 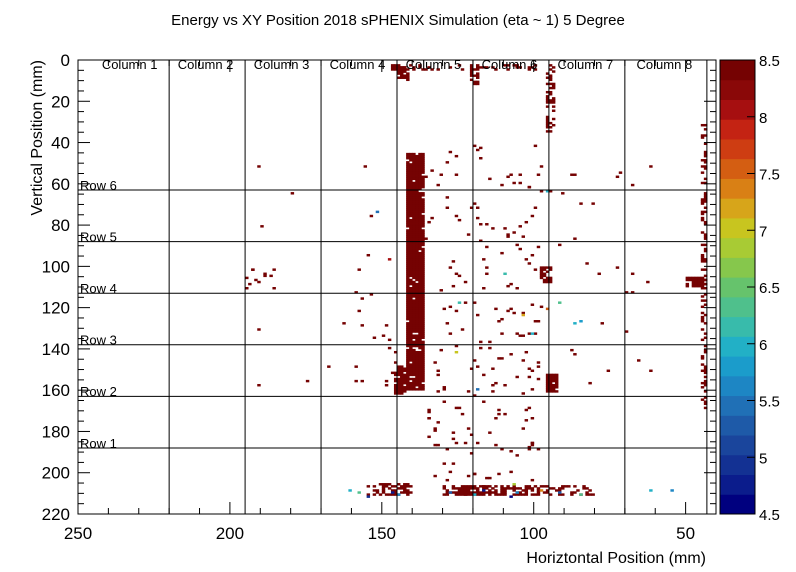 I want to click on y-tick-label: 140, so click(x=56, y=349).